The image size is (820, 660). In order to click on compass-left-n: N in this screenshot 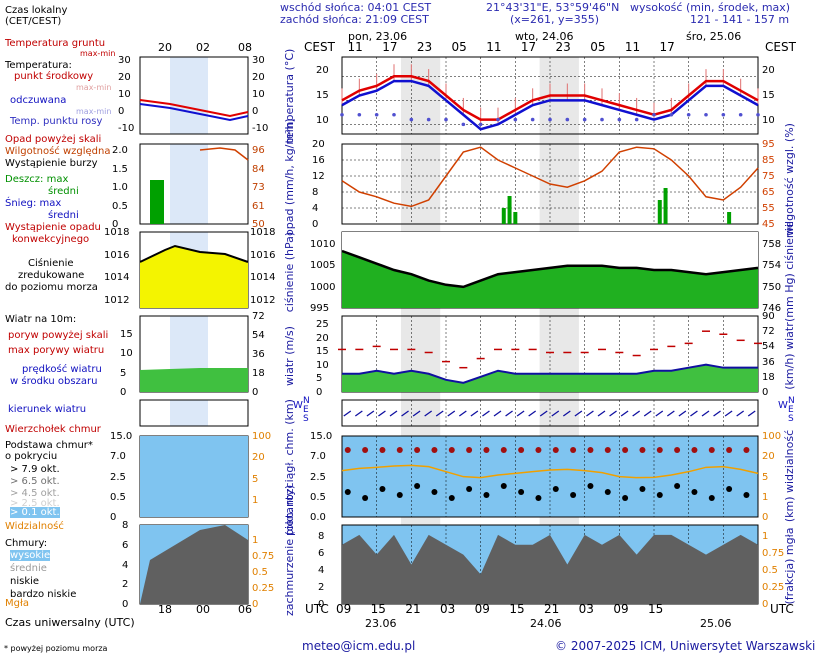, I will do `click(306, 401)`.